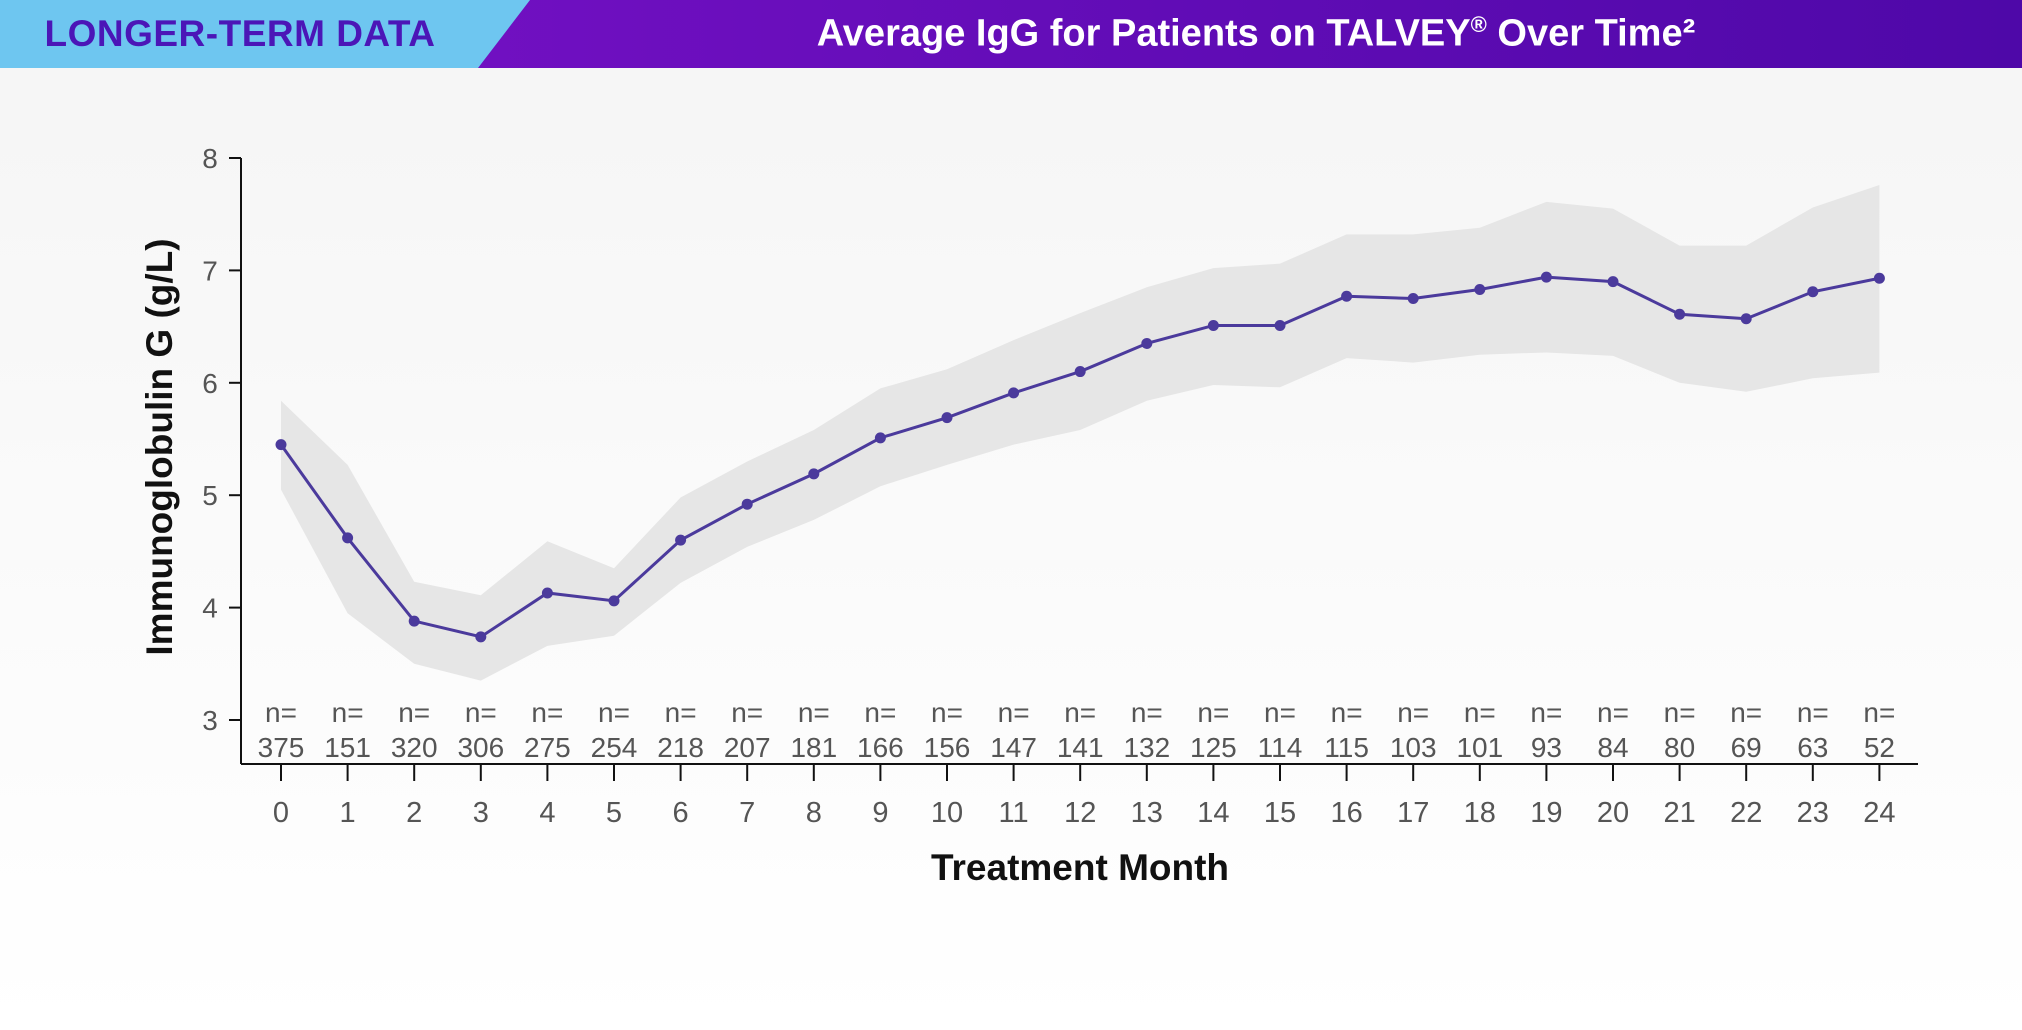  Describe the element at coordinates (1612, 747) in the screenshot. I see `n-count: 84` at that location.